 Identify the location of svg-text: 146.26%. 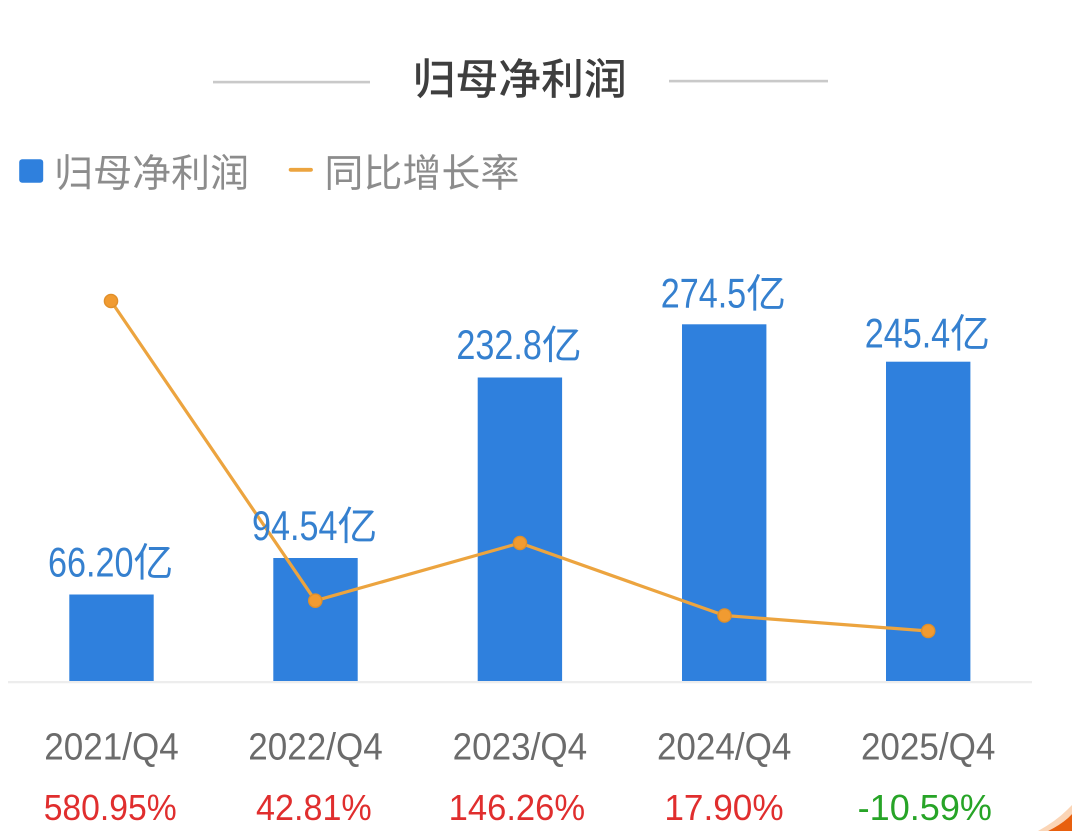
(517, 807).